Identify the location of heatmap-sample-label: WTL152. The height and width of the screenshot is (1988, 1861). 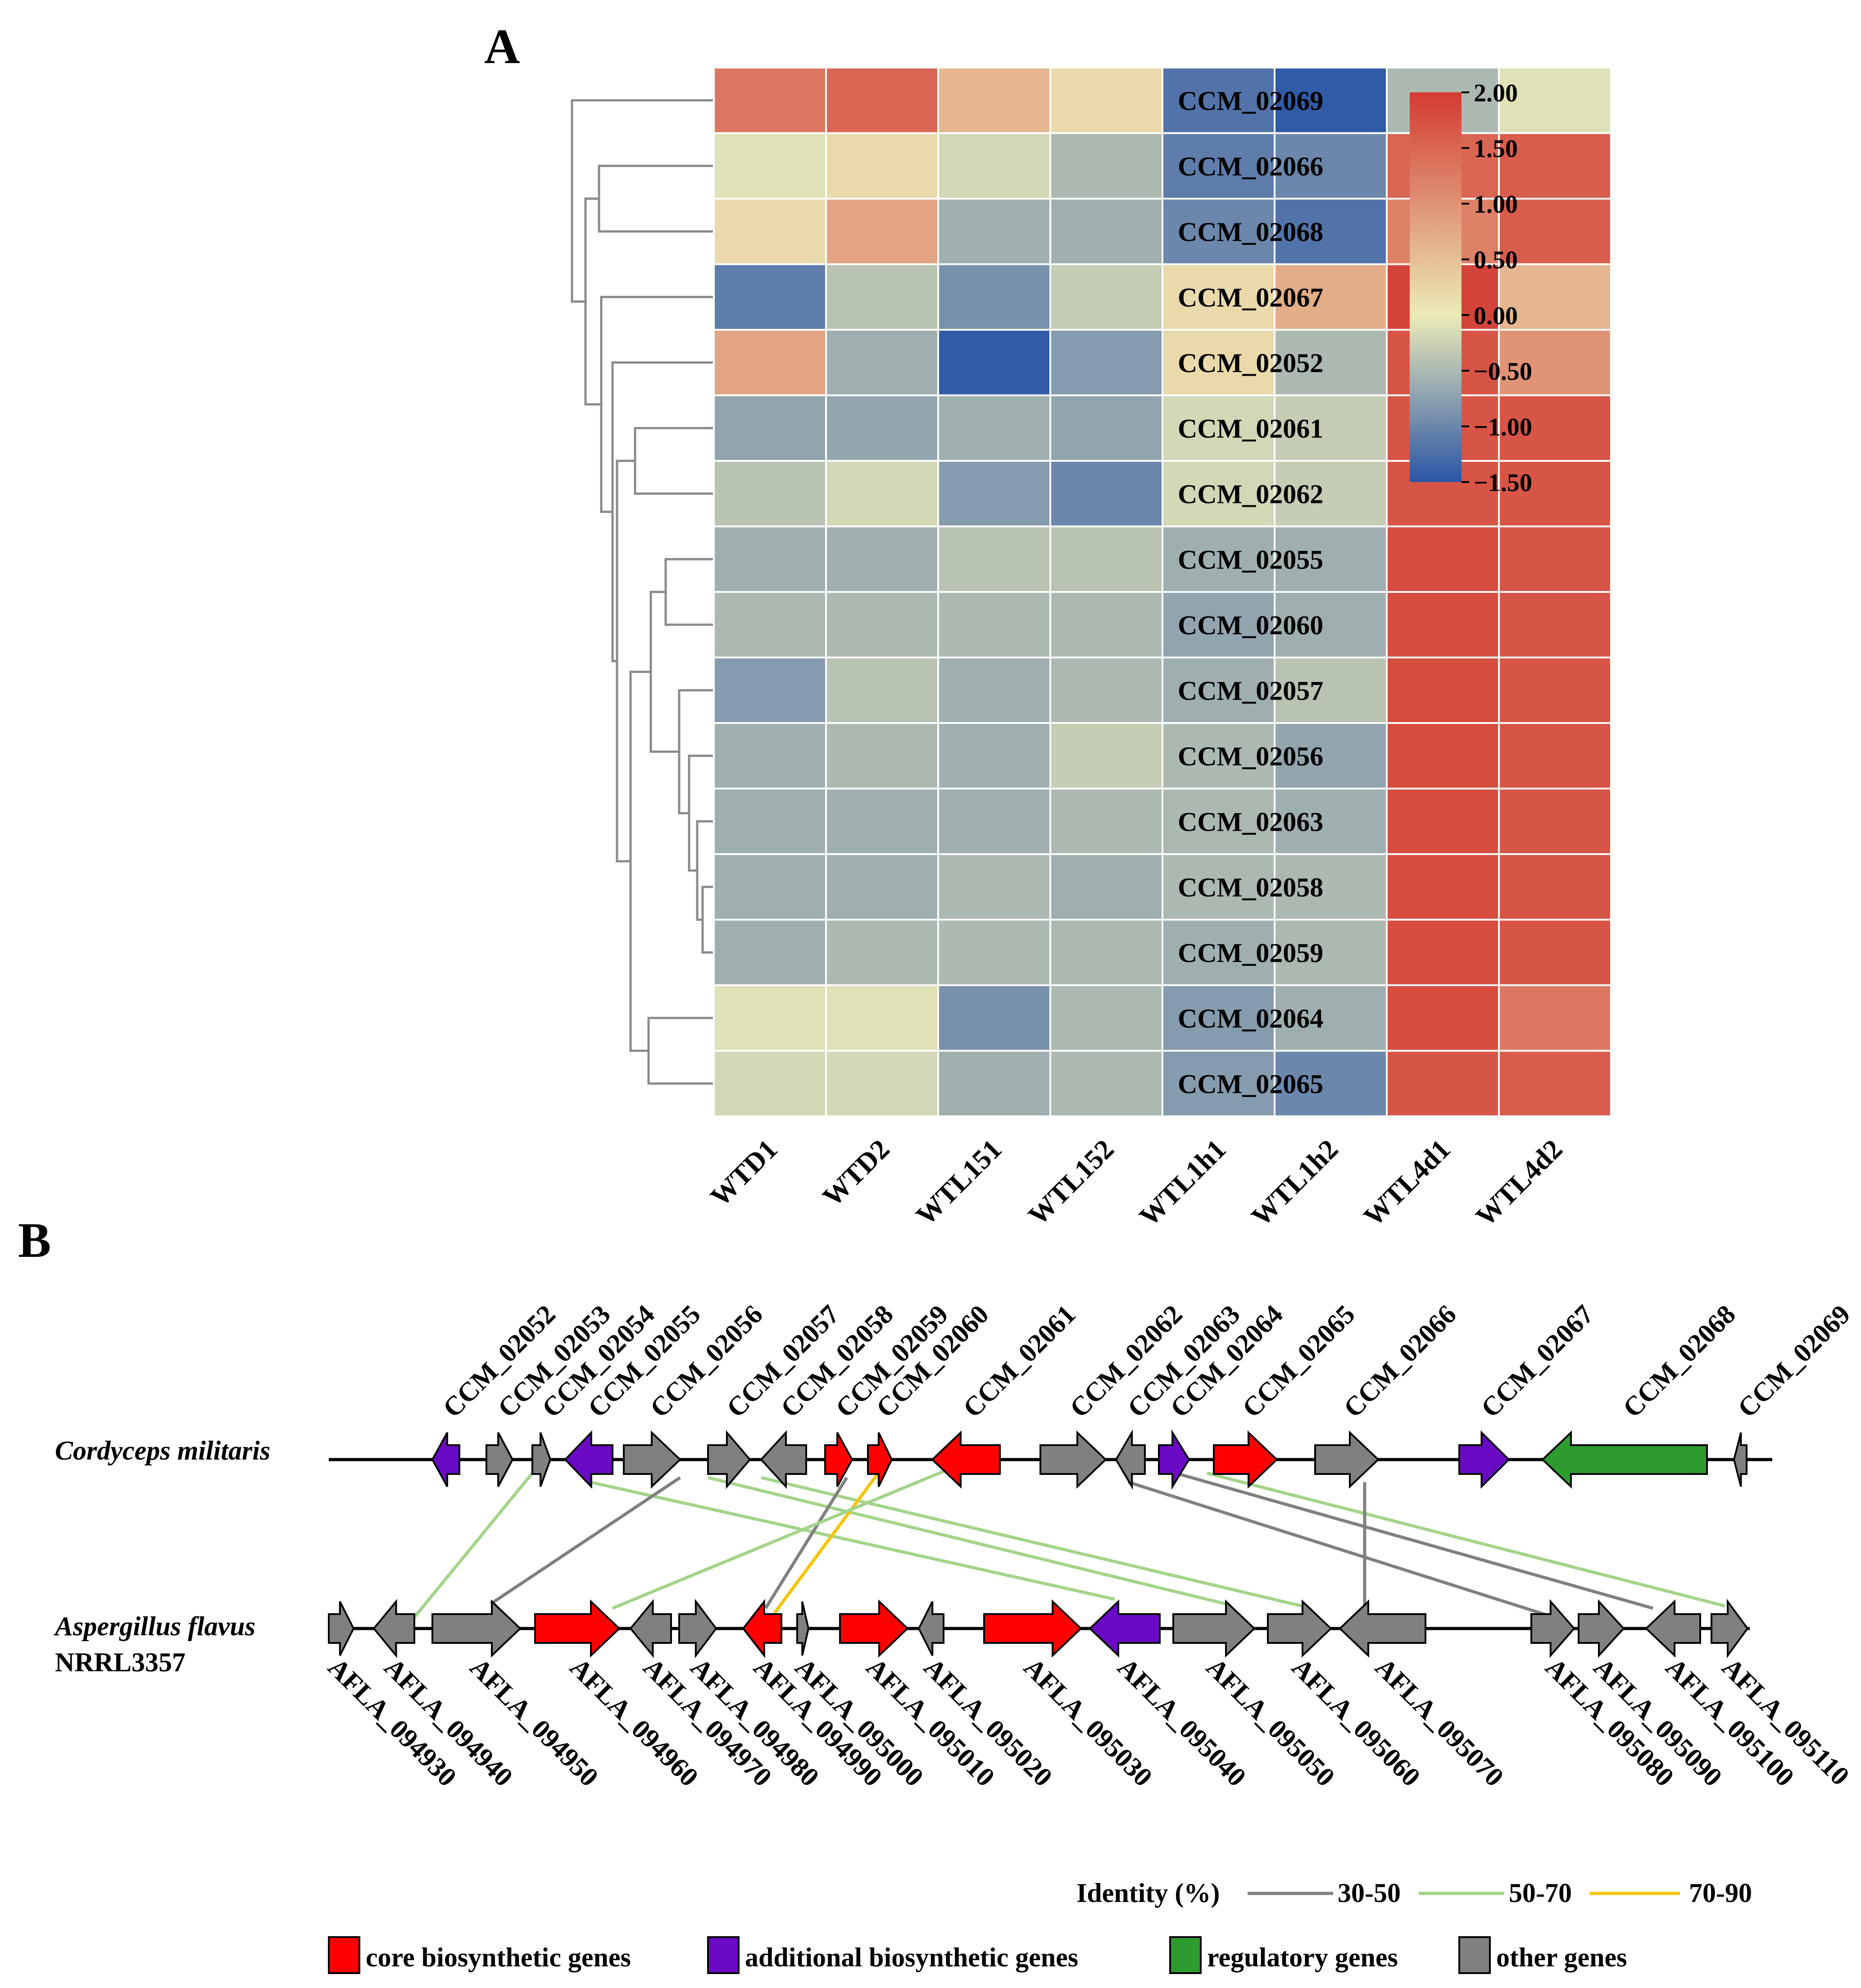
(1071, 1182).